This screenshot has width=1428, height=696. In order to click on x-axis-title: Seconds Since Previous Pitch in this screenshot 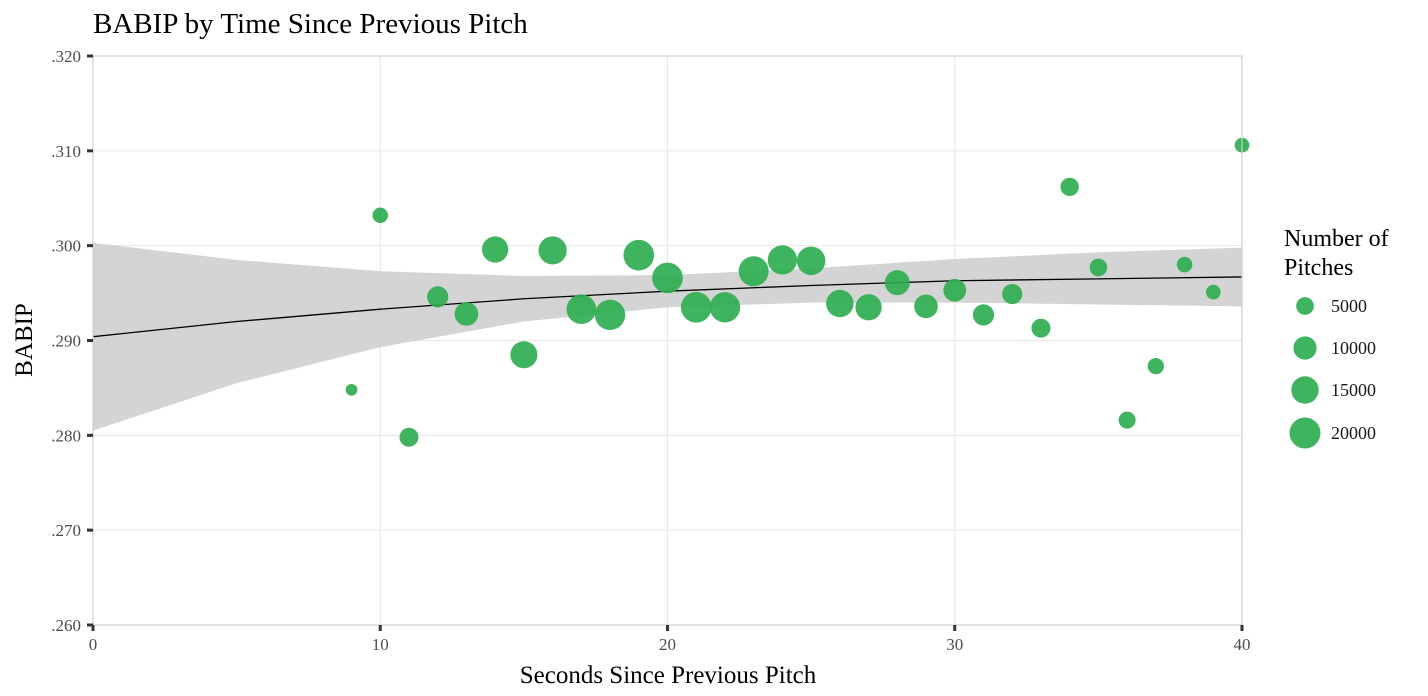, I will do `click(668, 675)`.